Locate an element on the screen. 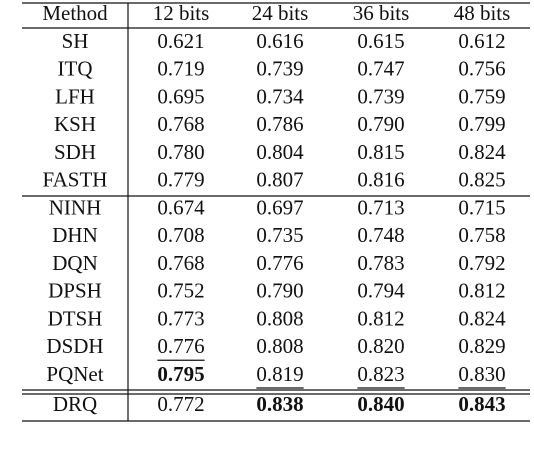 The width and height of the screenshot is (534, 456). cell: 0.792 is located at coordinates (481, 263).